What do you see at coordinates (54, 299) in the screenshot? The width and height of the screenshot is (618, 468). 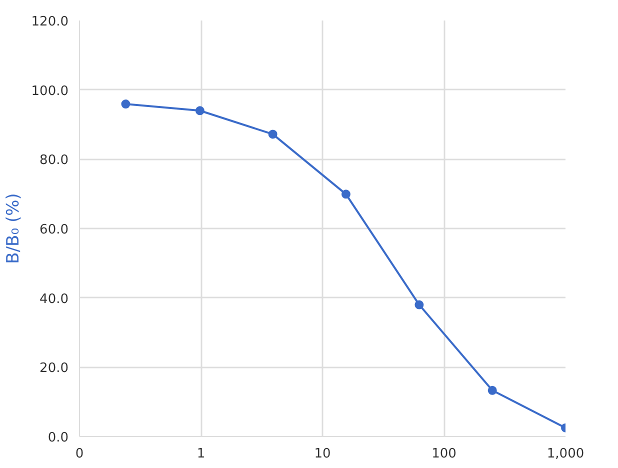 I see `y-tick-label: 40.0` at bounding box center [54, 299].